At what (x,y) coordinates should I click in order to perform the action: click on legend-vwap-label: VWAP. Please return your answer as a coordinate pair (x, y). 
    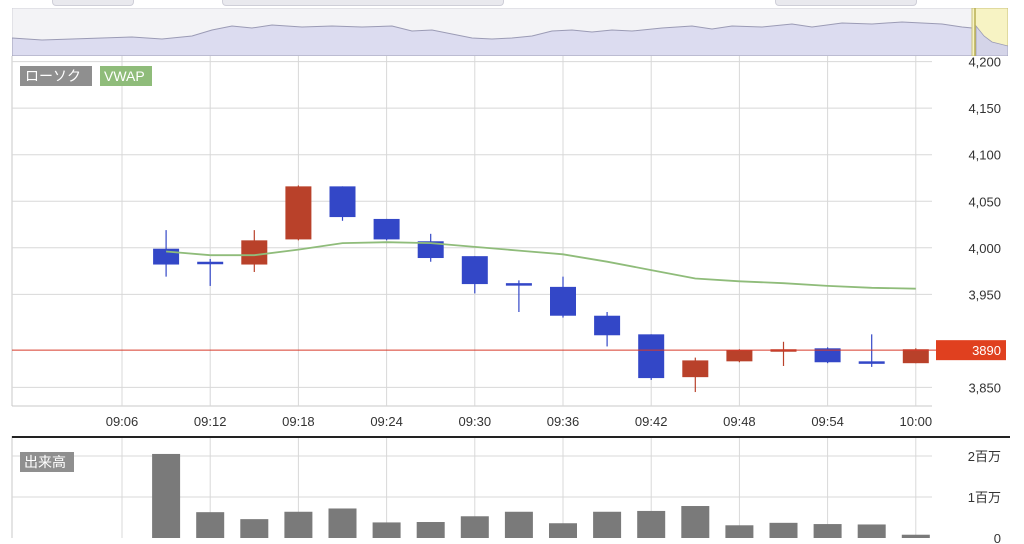
    Looking at the image, I should click on (124, 76).